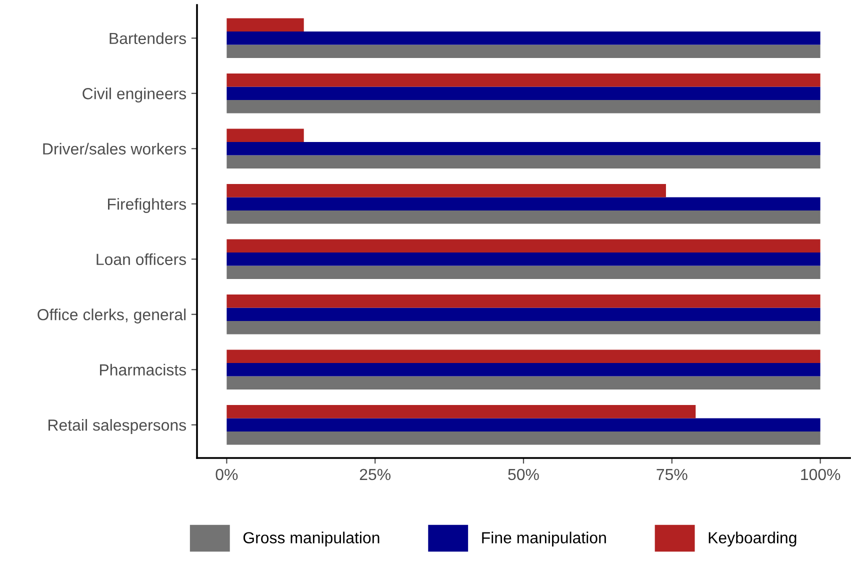  Describe the element at coordinates (311, 539) in the screenshot. I see `legend-label: Gross manipulation` at that location.